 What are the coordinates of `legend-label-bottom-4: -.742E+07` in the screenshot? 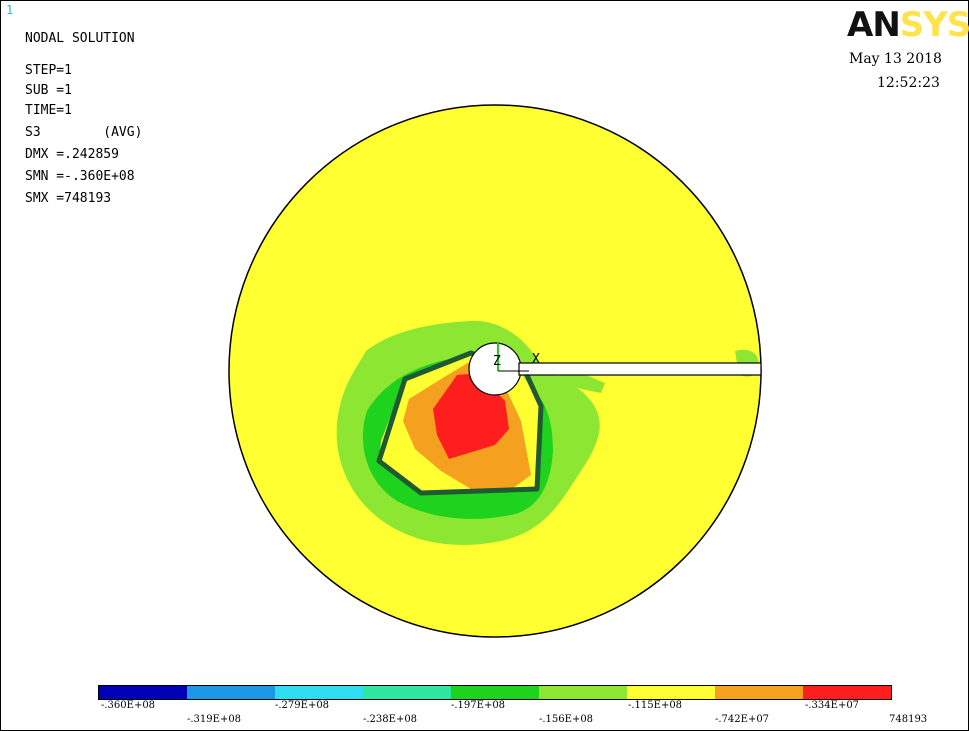 It's located at (742, 719).